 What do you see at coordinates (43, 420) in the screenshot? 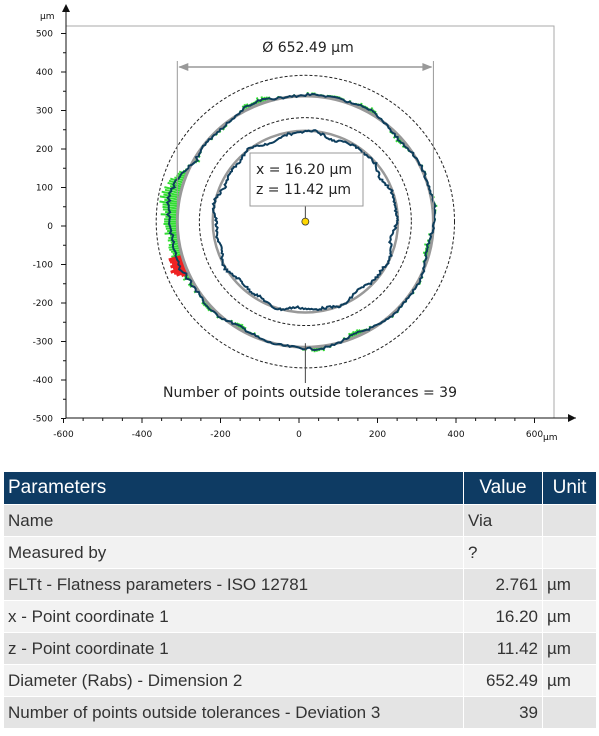
I see `y-tick-label: -500` at bounding box center [43, 420].